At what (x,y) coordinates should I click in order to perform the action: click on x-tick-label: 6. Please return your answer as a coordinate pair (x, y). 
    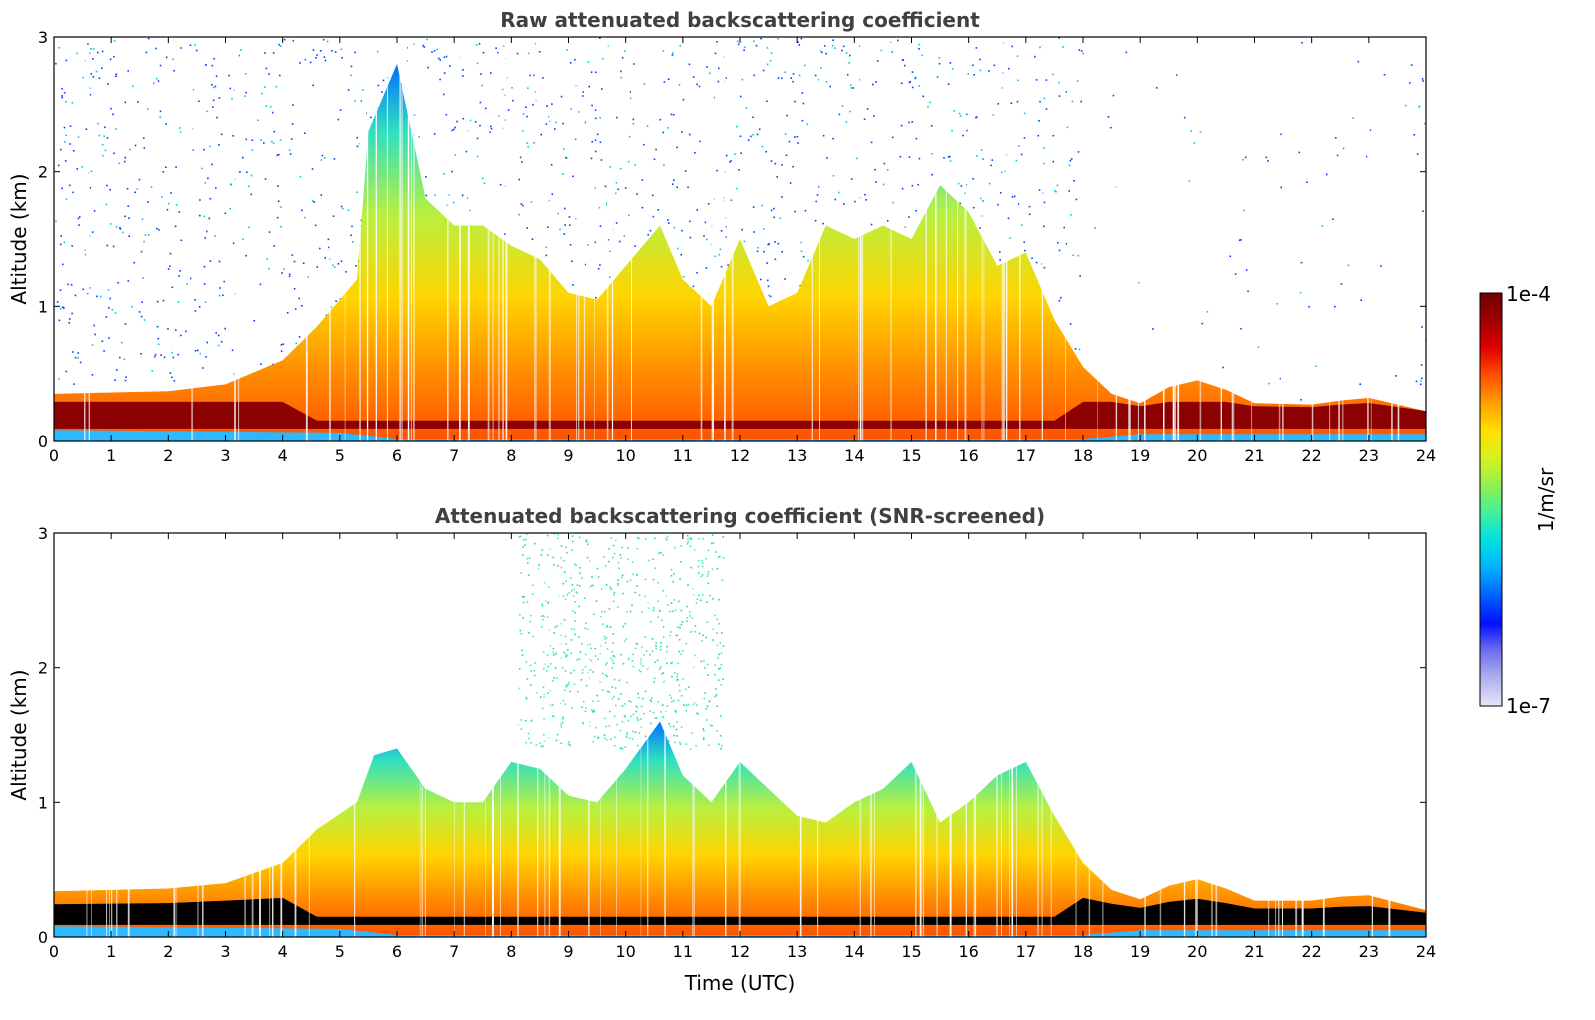
    Looking at the image, I should click on (397, 455).